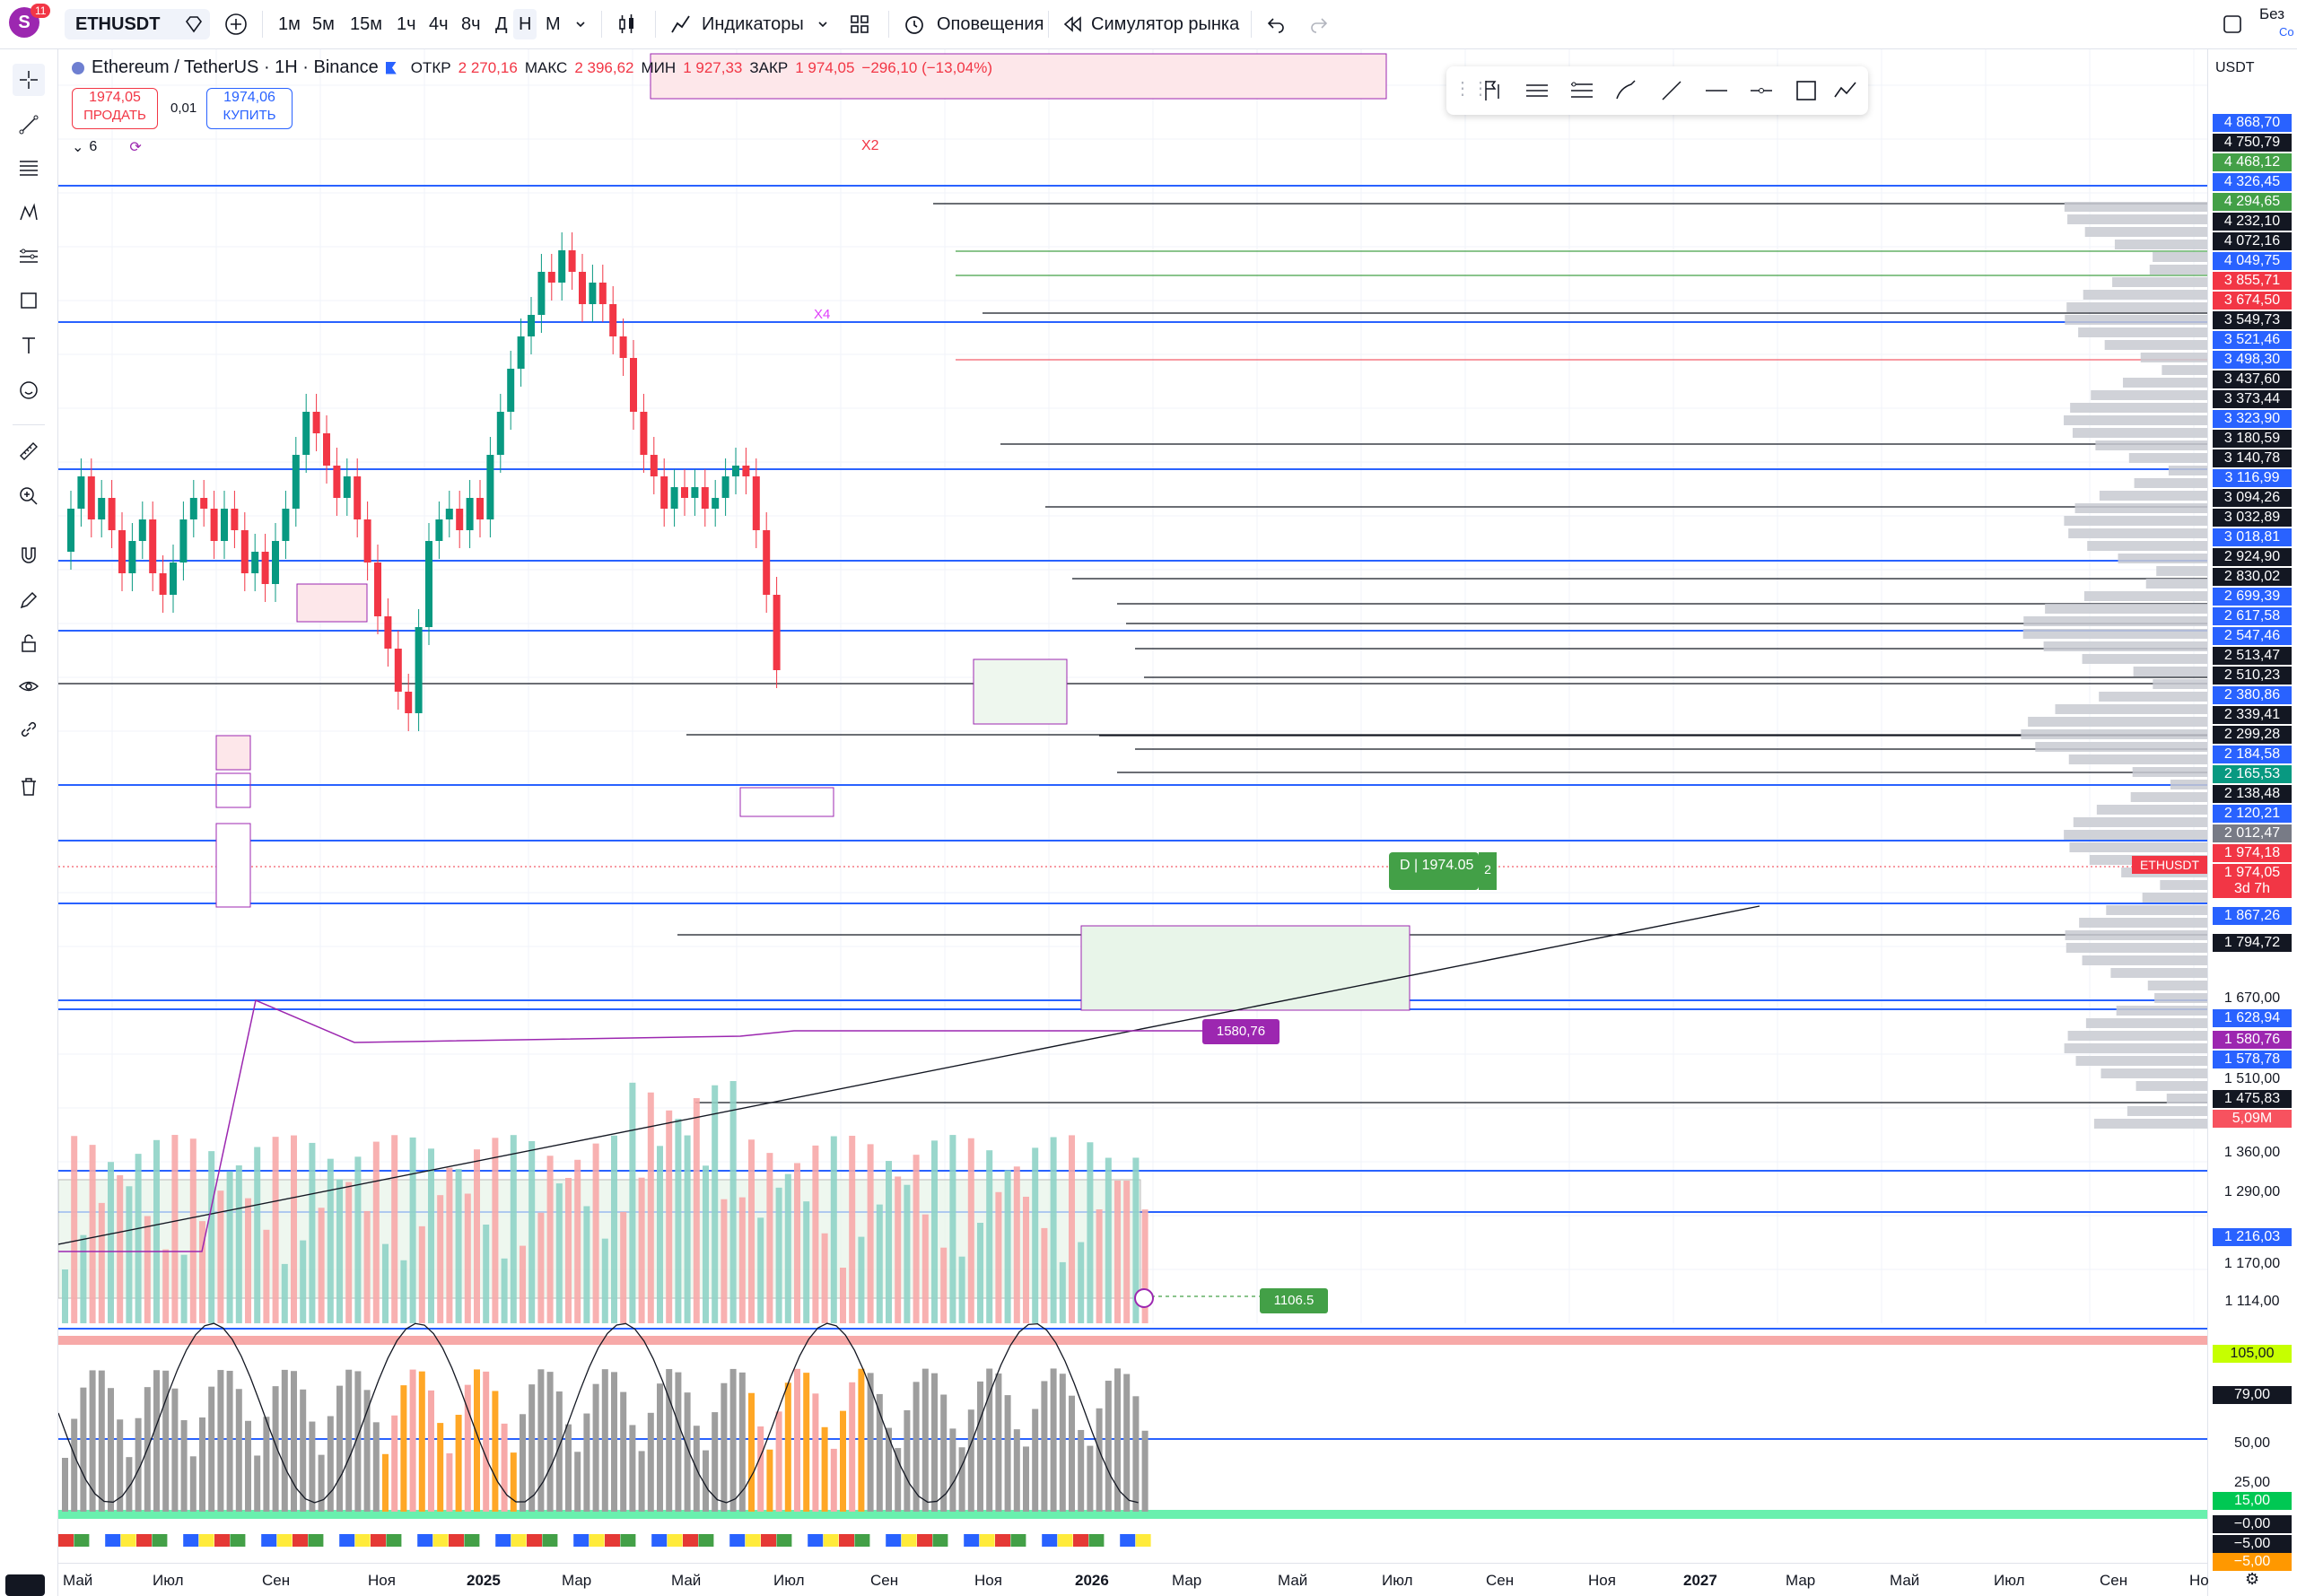 The height and width of the screenshot is (1596, 2297). Describe the element at coordinates (236, 24) in the screenshot. I see `add-symbol-icon` at that location.